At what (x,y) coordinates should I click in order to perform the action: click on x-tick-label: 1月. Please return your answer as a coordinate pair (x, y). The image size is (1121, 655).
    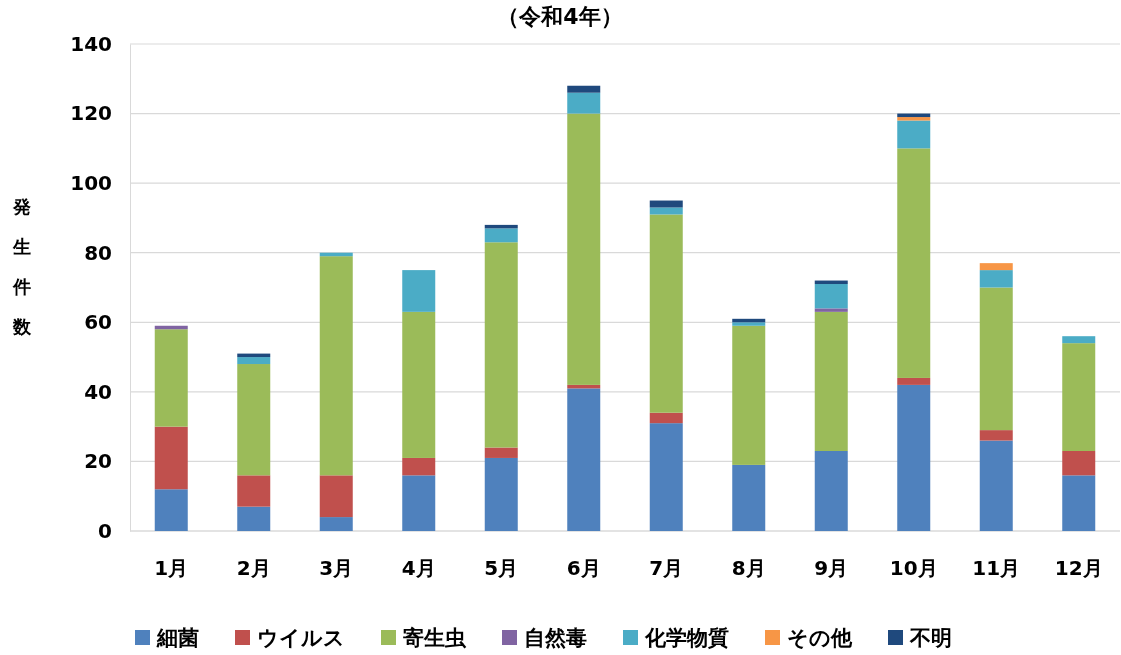
    Looking at the image, I should click on (171, 568).